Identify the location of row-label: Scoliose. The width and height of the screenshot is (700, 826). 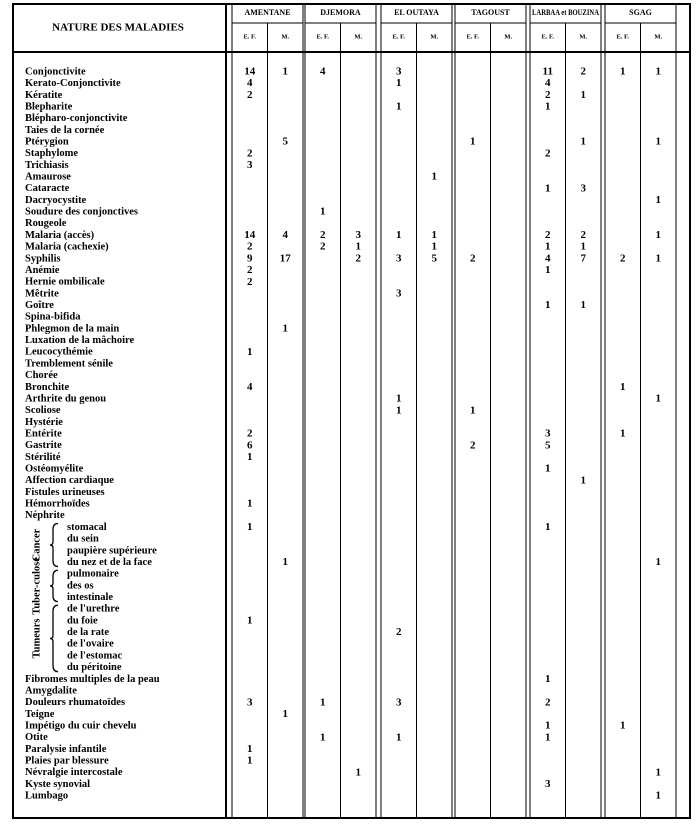
(43, 410).